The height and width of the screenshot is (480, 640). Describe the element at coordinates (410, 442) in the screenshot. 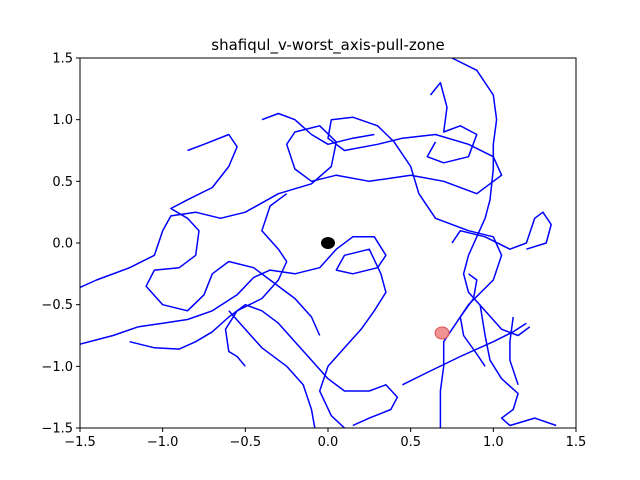

I see `x-tick-label: 0.5` at that location.